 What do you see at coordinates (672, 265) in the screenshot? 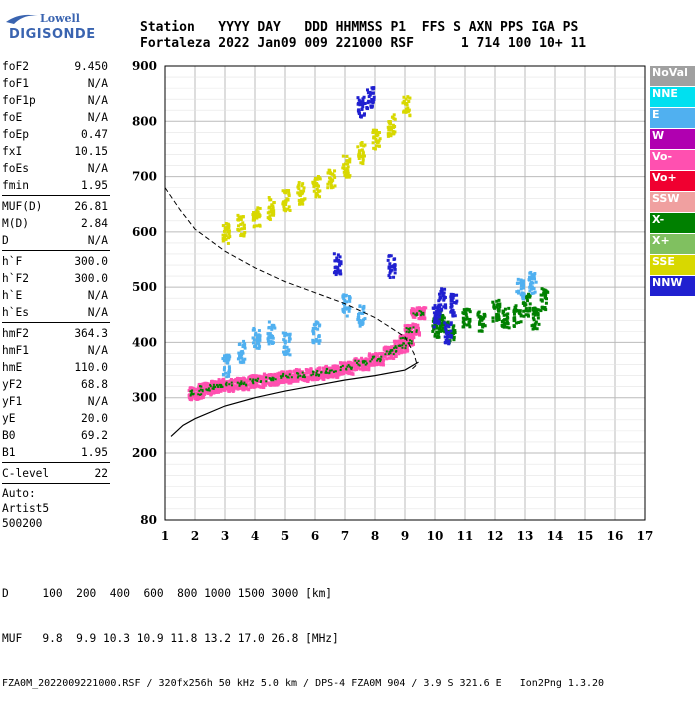
I see `legend-item-sse: SSE` at bounding box center [672, 265].